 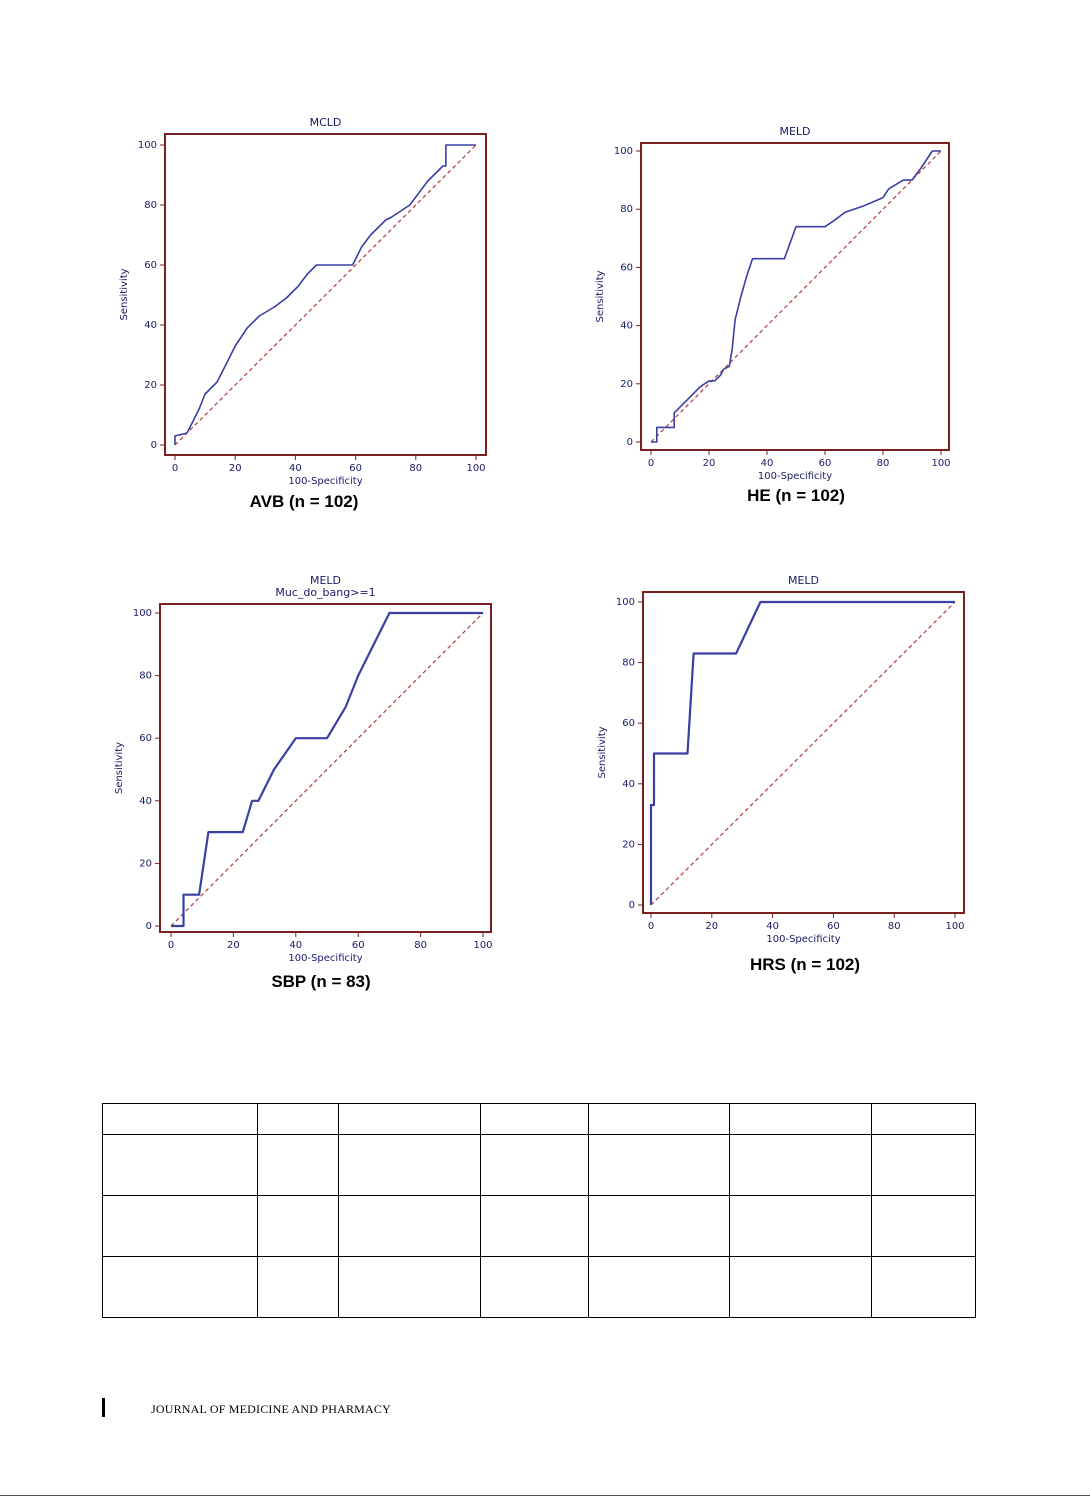 I want to click on page-bottom-rule, so click(x=545, y=1495).